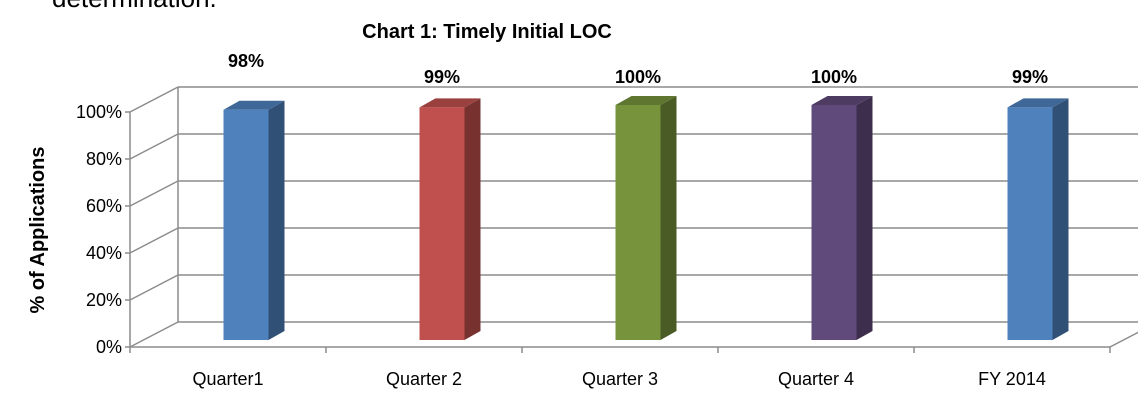 This screenshot has width=1138, height=394. Describe the element at coordinates (99, 112) in the screenshot. I see `y-tick-label: 100%` at that location.